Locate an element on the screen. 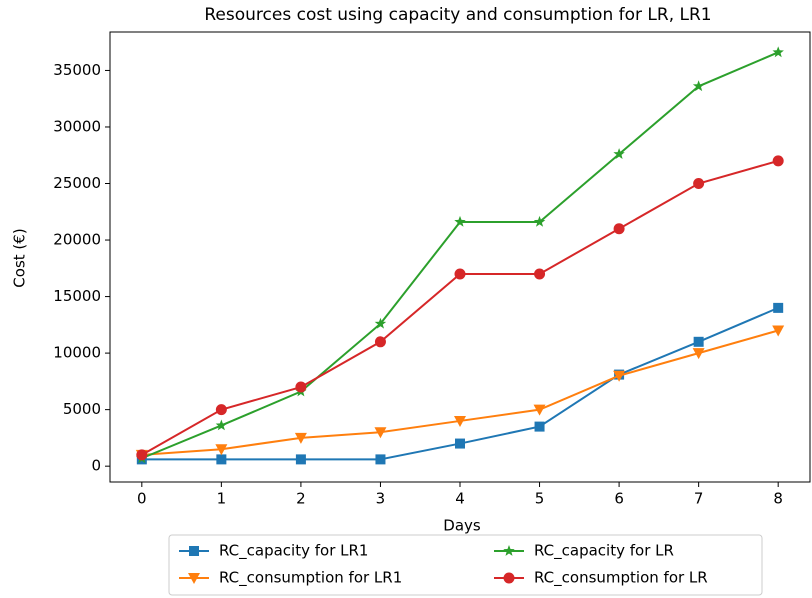 This screenshot has width=812, height=598. x-tick-label: 6 is located at coordinates (619, 499).